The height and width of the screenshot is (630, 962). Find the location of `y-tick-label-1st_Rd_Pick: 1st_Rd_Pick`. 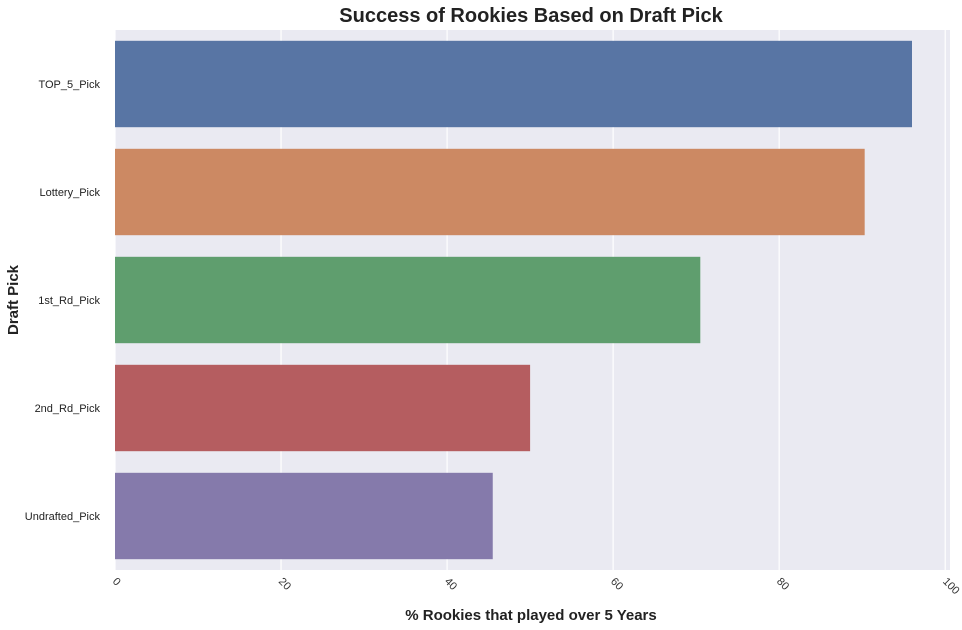

y-tick-label-1st_Rd_Pick: 1st_Rd_Pick is located at coordinates (69, 301).